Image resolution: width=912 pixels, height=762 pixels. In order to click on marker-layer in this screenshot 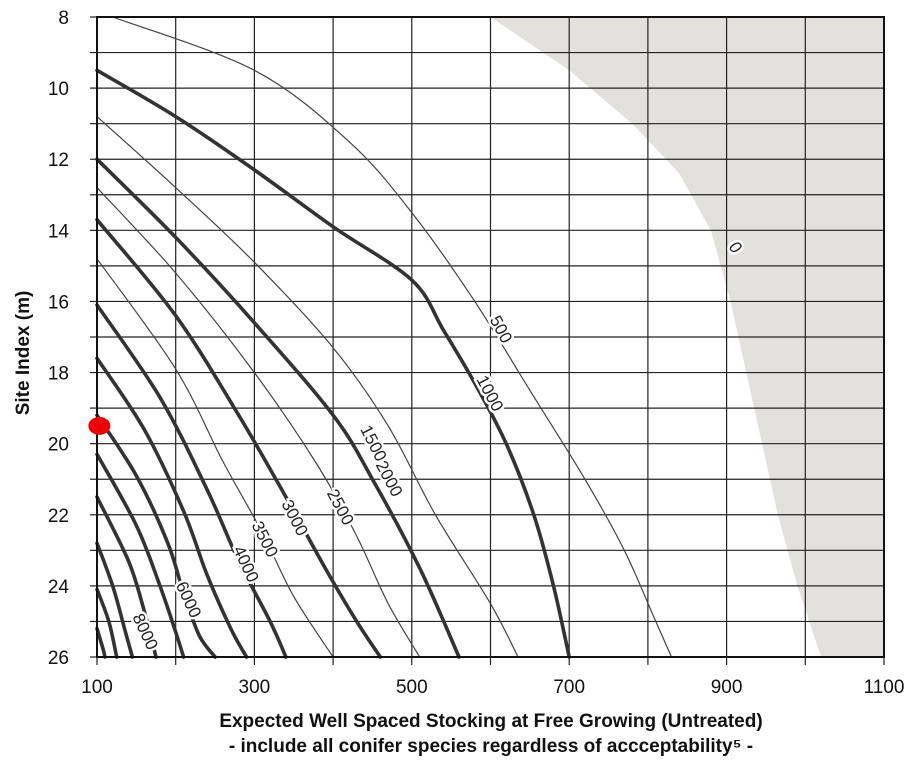, I will do `click(99, 425)`.